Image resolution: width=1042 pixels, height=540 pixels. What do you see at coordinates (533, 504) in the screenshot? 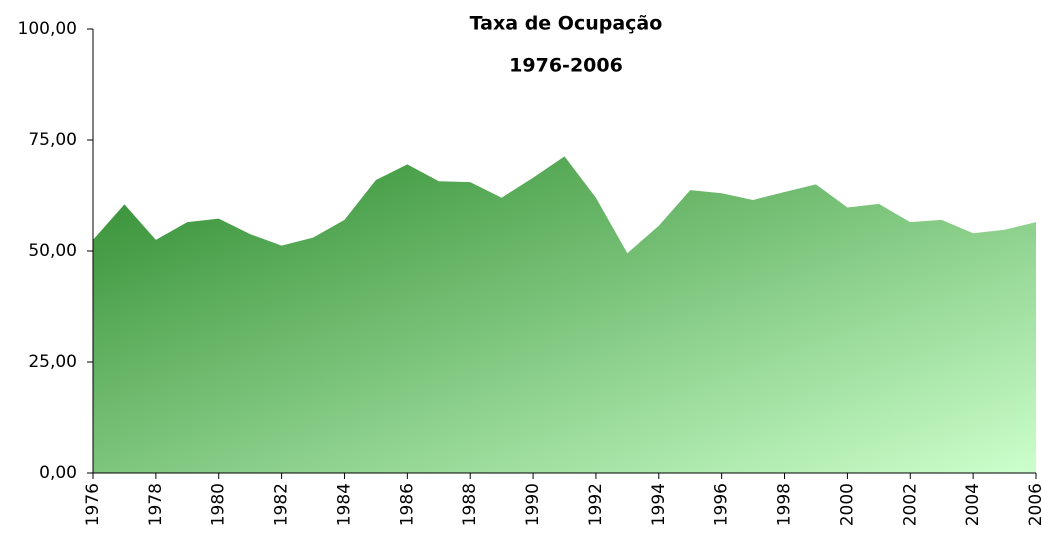
I see `x-tick-label: 1990` at bounding box center [533, 504].